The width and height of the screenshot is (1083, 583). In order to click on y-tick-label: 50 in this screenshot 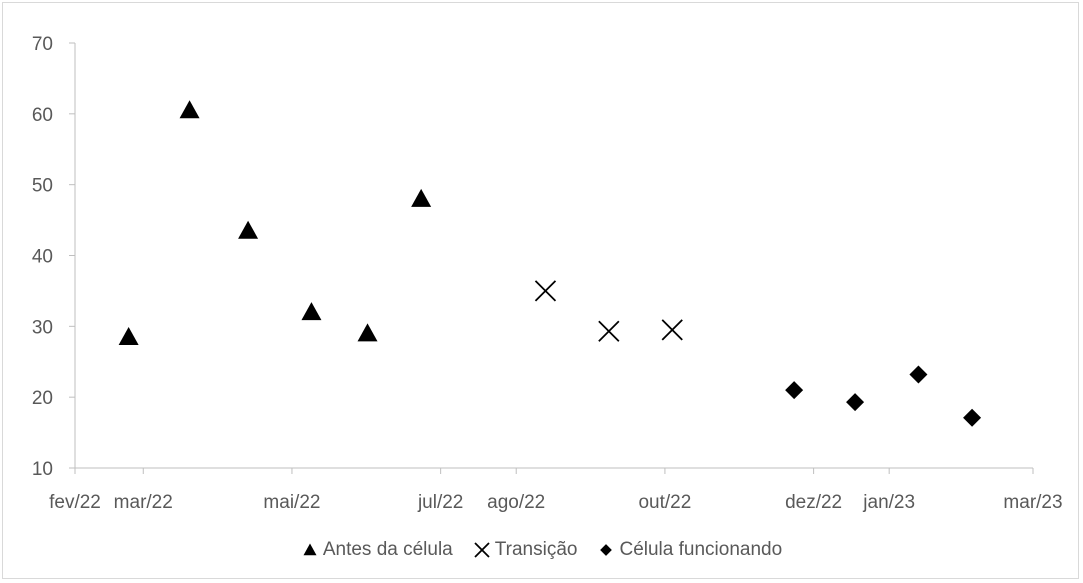, I will do `click(42, 186)`.